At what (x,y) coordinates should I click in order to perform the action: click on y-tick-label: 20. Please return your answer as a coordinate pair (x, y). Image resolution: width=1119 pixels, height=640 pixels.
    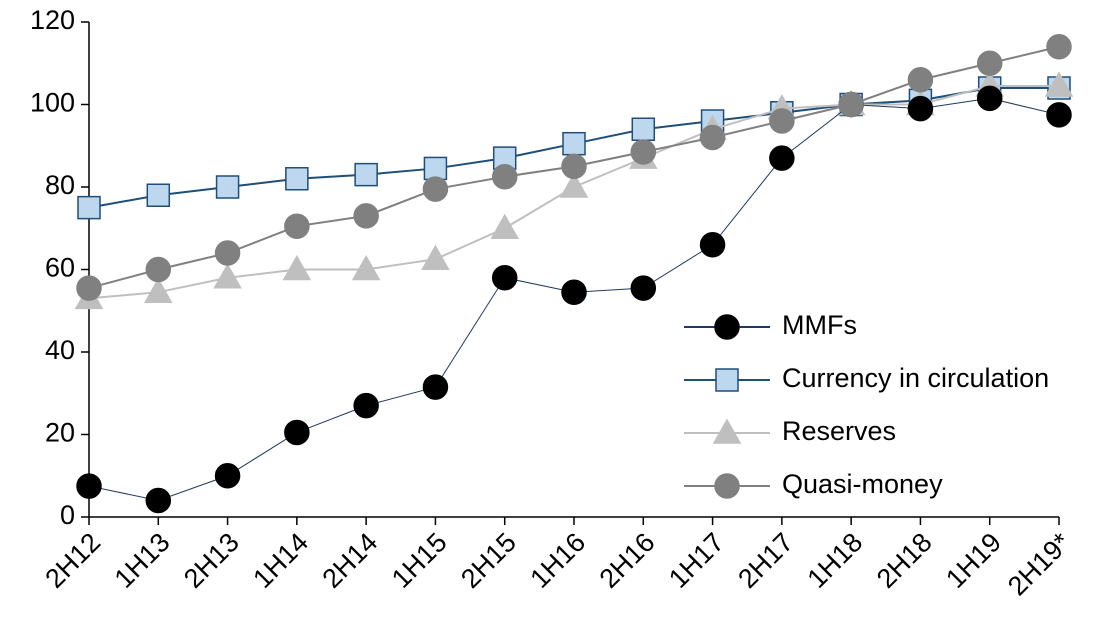
    Looking at the image, I should click on (60, 433).